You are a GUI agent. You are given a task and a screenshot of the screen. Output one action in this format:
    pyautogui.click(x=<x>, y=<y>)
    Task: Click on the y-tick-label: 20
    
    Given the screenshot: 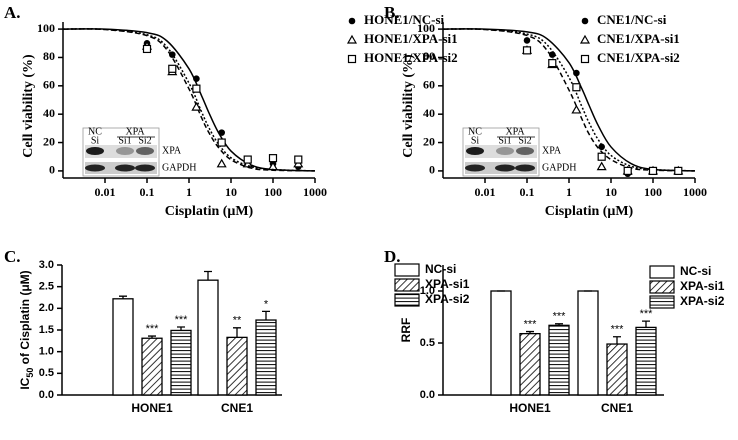 What is the action you would take?
    pyautogui.click(x=429, y=141)
    